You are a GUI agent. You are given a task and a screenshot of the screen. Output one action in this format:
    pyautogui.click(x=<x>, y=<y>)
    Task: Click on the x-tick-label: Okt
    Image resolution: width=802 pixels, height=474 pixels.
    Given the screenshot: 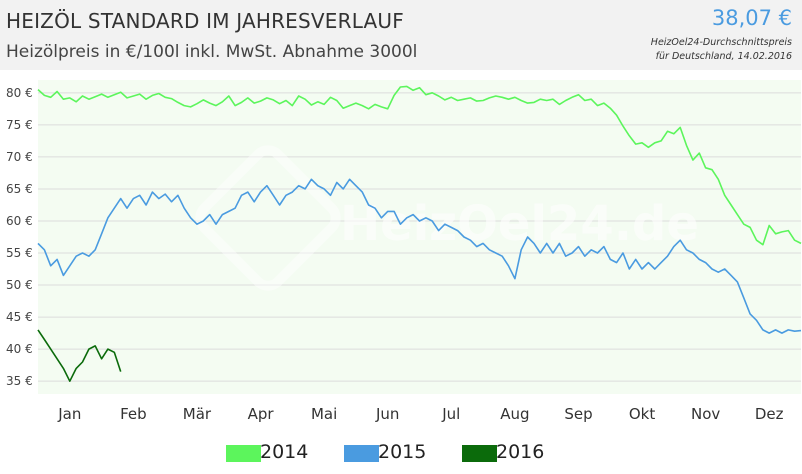 What is the action you would take?
    pyautogui.click(x=642, y=414)
    